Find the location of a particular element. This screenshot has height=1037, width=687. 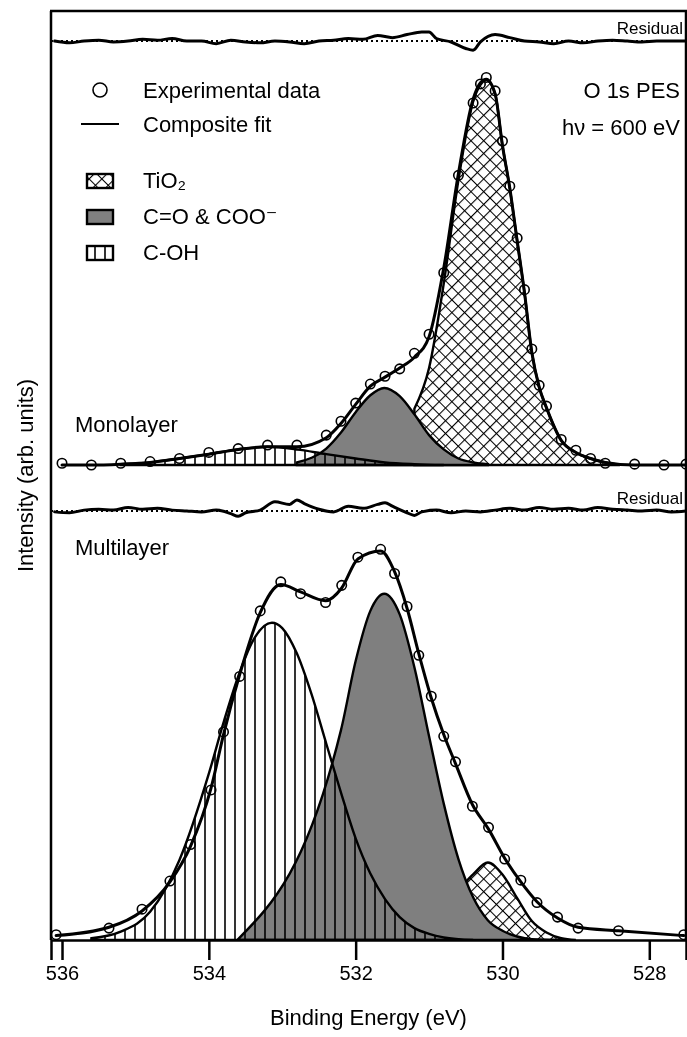

legend-label: C=O & COO⁻ is located at coordinates (210, 216).